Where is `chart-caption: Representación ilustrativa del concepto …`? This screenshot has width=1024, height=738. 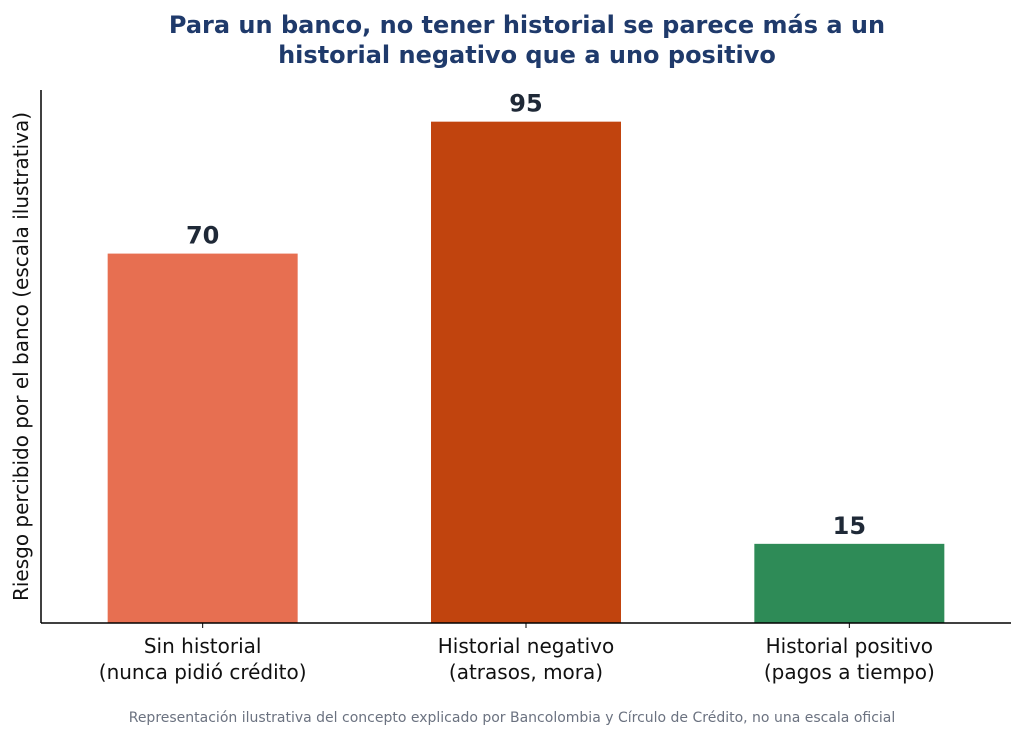
chart-caption: Representación ilustrativa del concepto … is located at coordinates (512, 718).